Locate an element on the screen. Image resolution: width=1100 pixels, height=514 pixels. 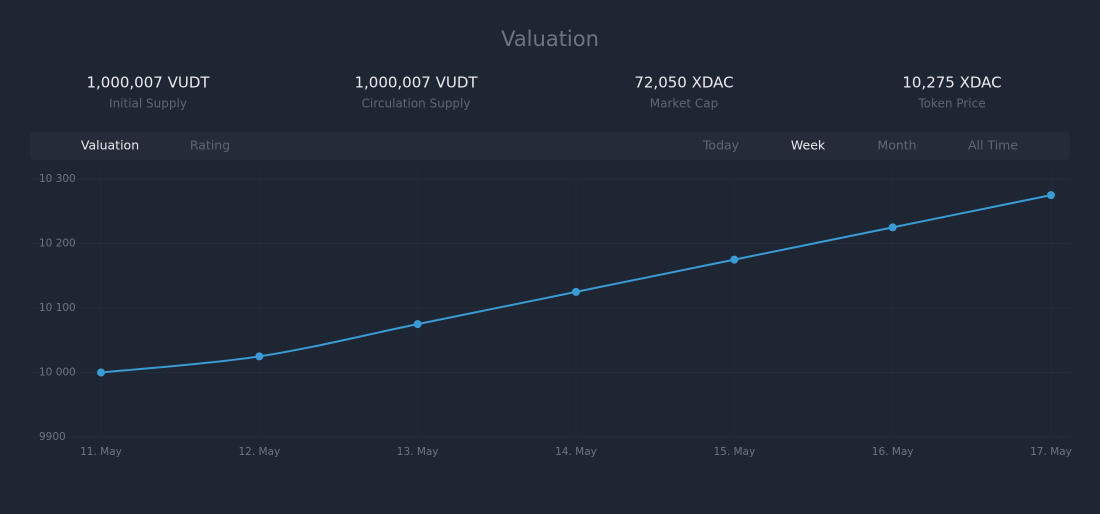
y-tick-label: 10 100 is located at coordinates (57, 308).